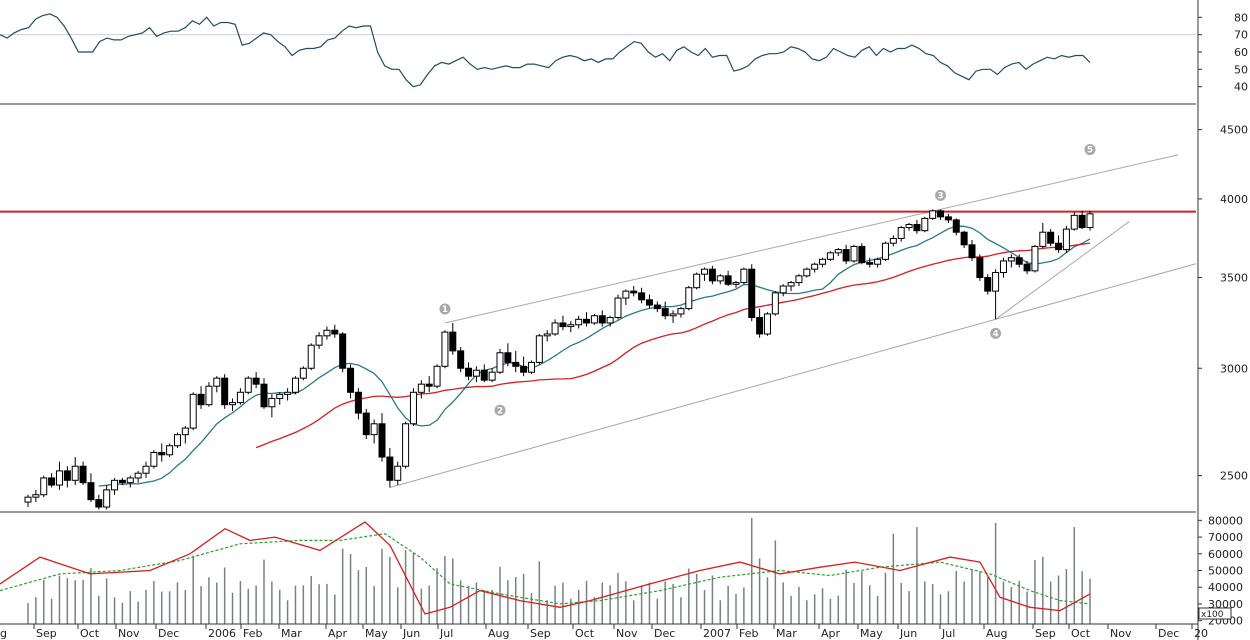 This screenshot has width=1250, height=640. I want to click on volume-oscillator-line, so click(545, 568).